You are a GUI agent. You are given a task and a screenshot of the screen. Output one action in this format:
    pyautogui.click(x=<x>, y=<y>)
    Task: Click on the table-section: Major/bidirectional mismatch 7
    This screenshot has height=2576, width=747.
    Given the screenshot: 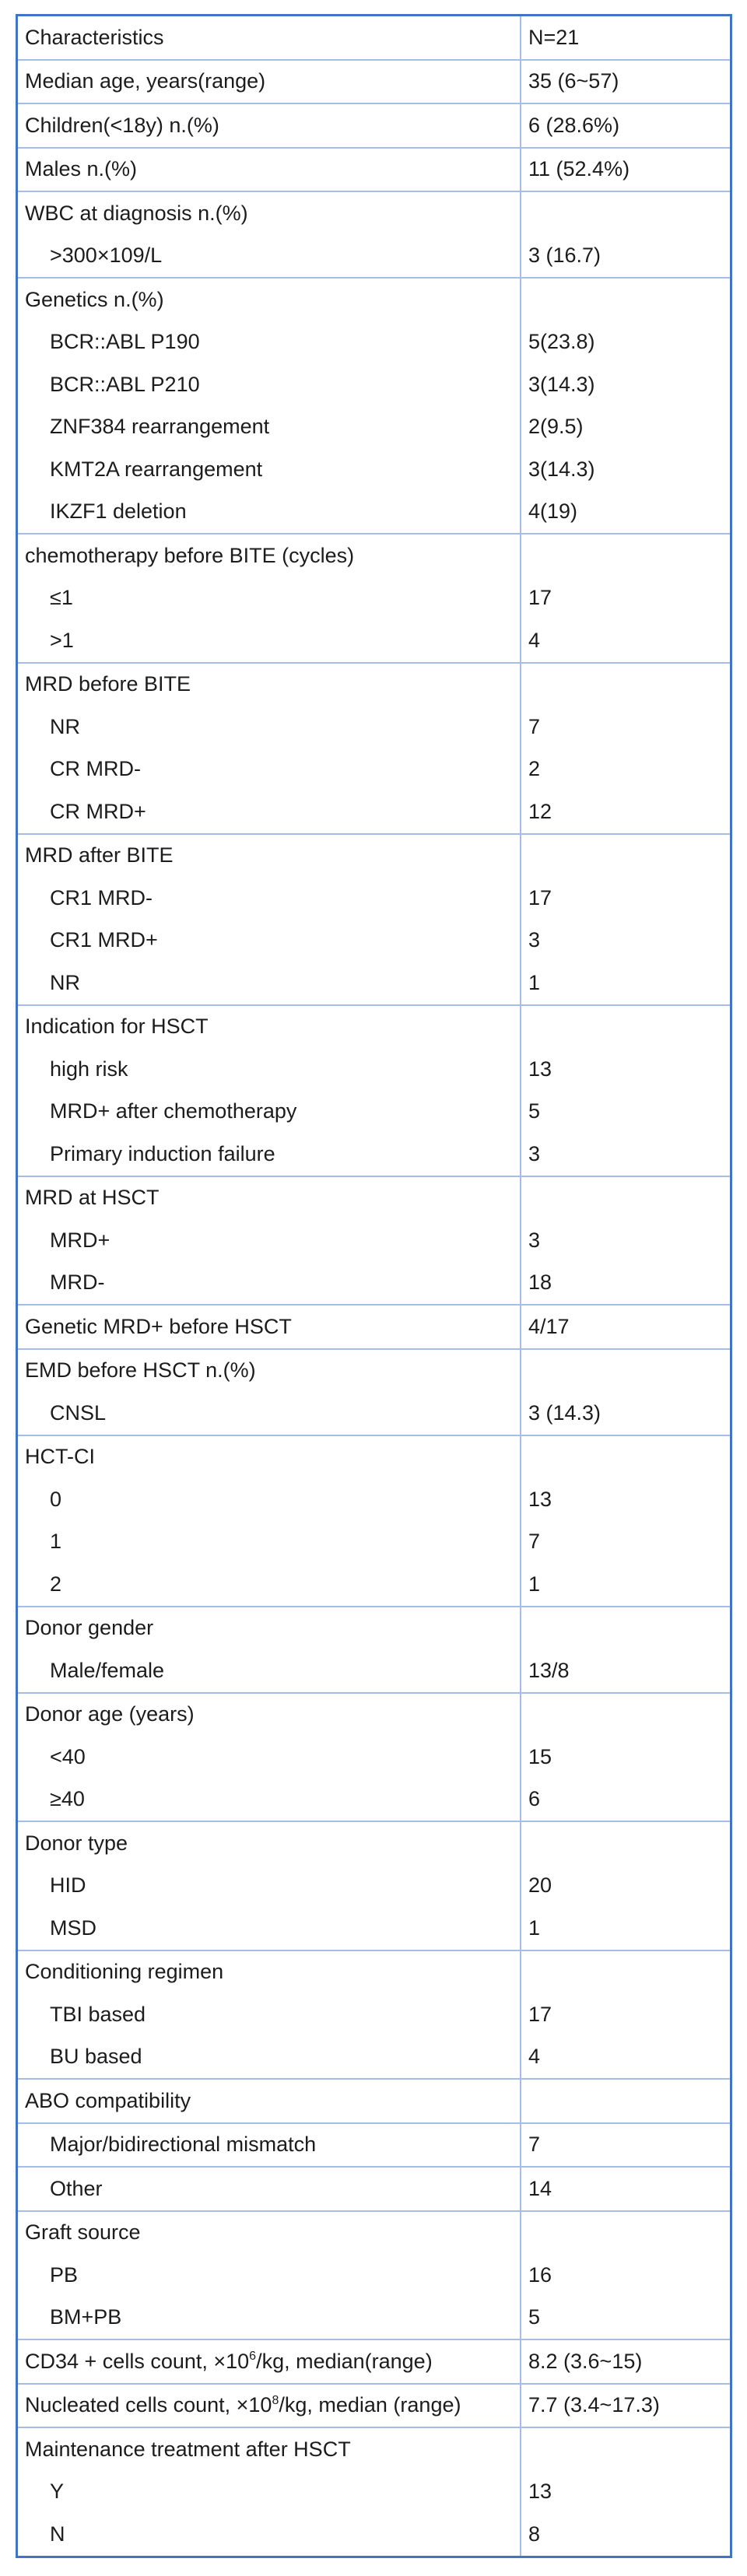 What is the action you would take?
    pyautogui.click(x=374, y=2145)
    